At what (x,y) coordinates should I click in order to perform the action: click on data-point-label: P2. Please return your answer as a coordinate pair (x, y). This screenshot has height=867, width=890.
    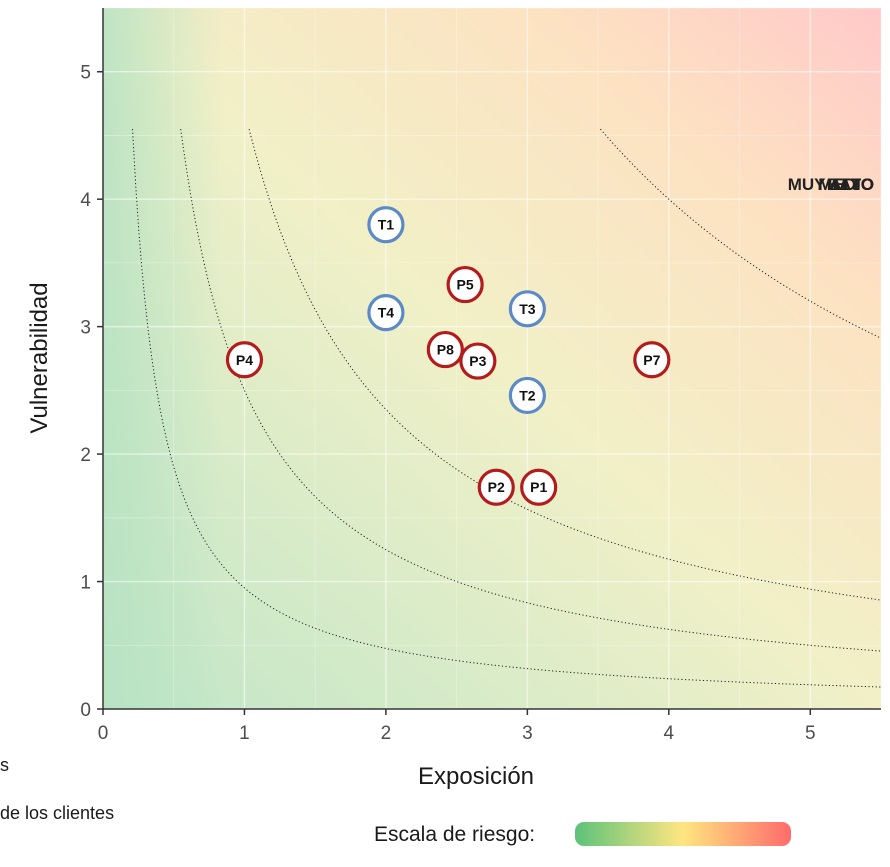
    Looking at the image, I should click on (496, 487).